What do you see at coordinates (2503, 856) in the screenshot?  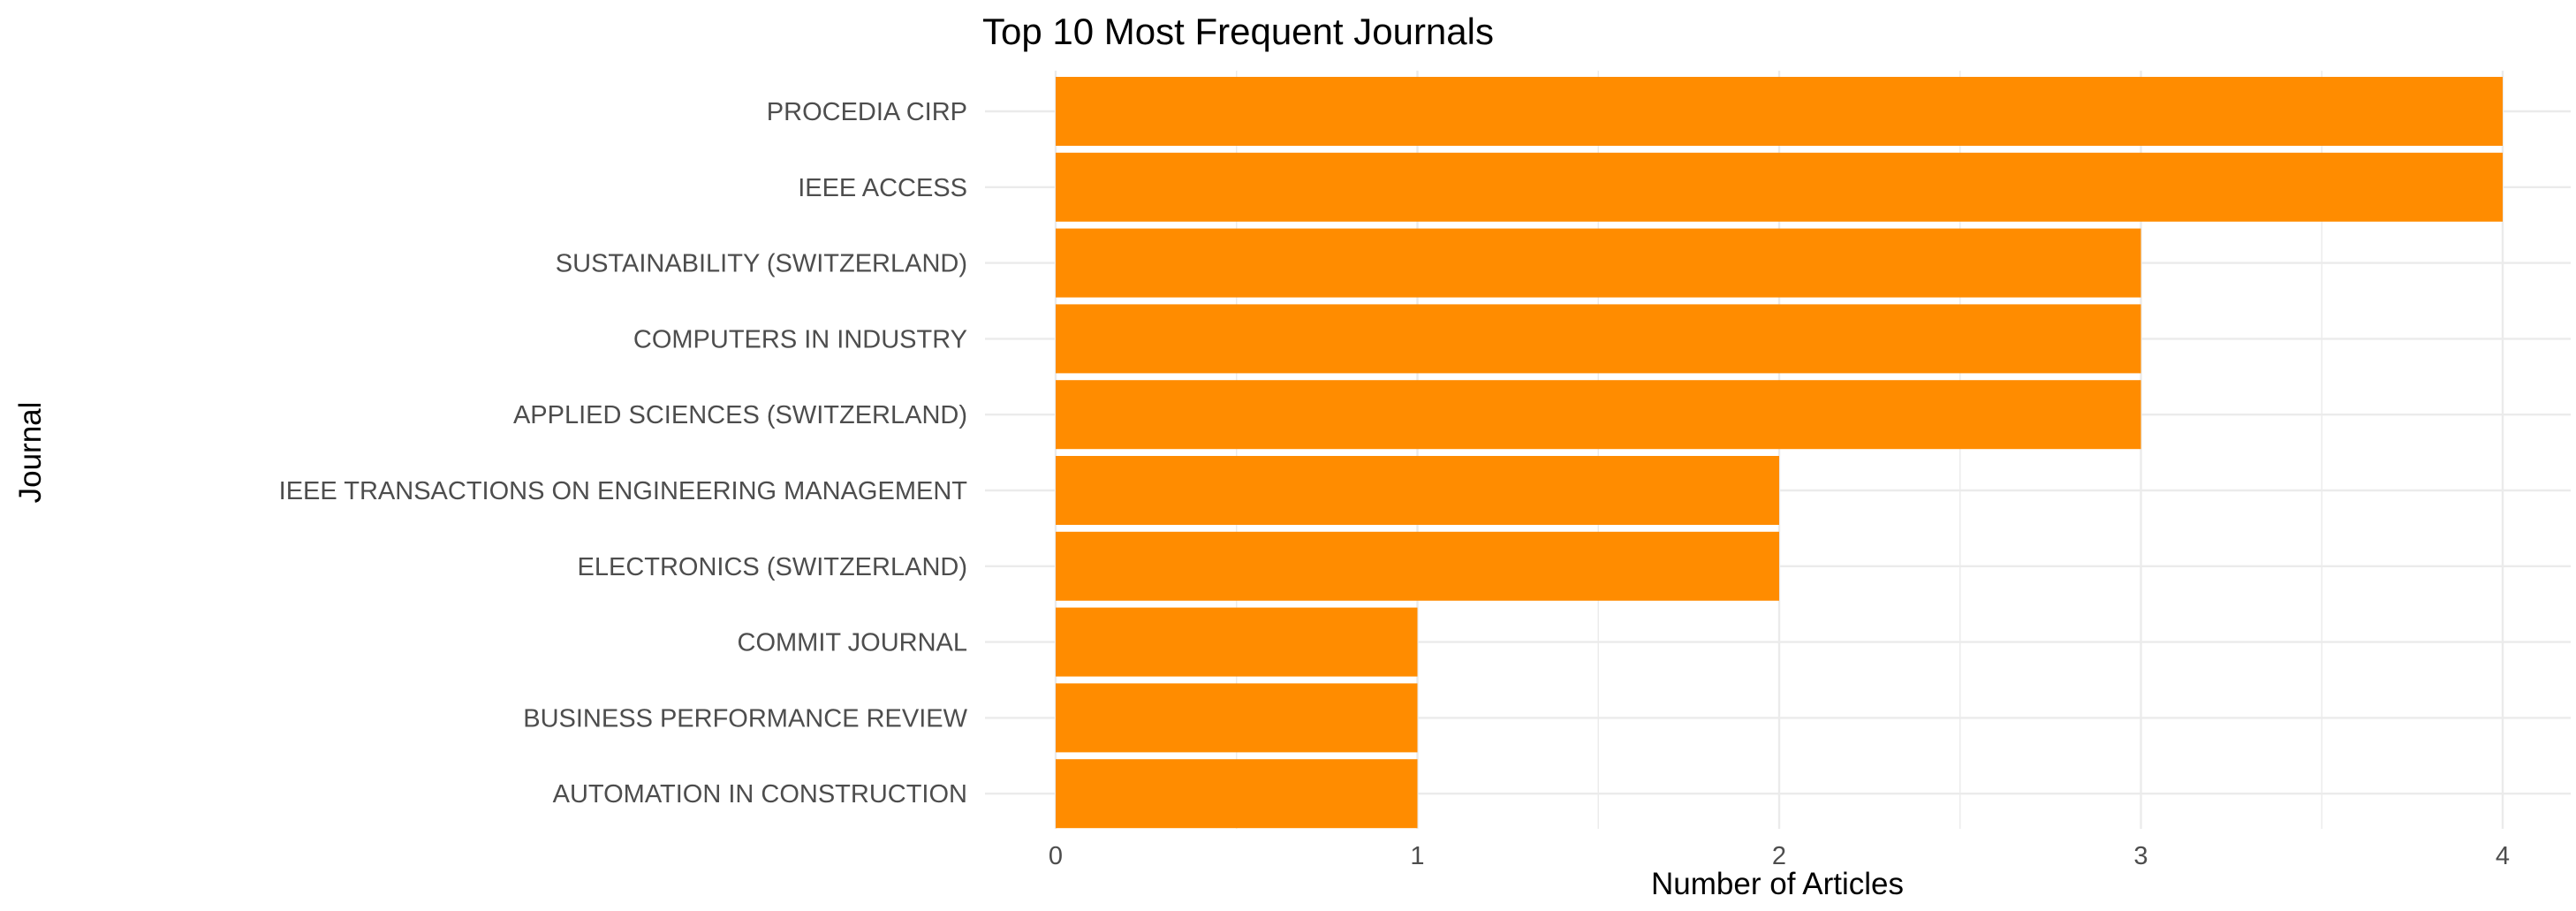 I see `x-tick-label: 4` at bounding box center [2503, 856].